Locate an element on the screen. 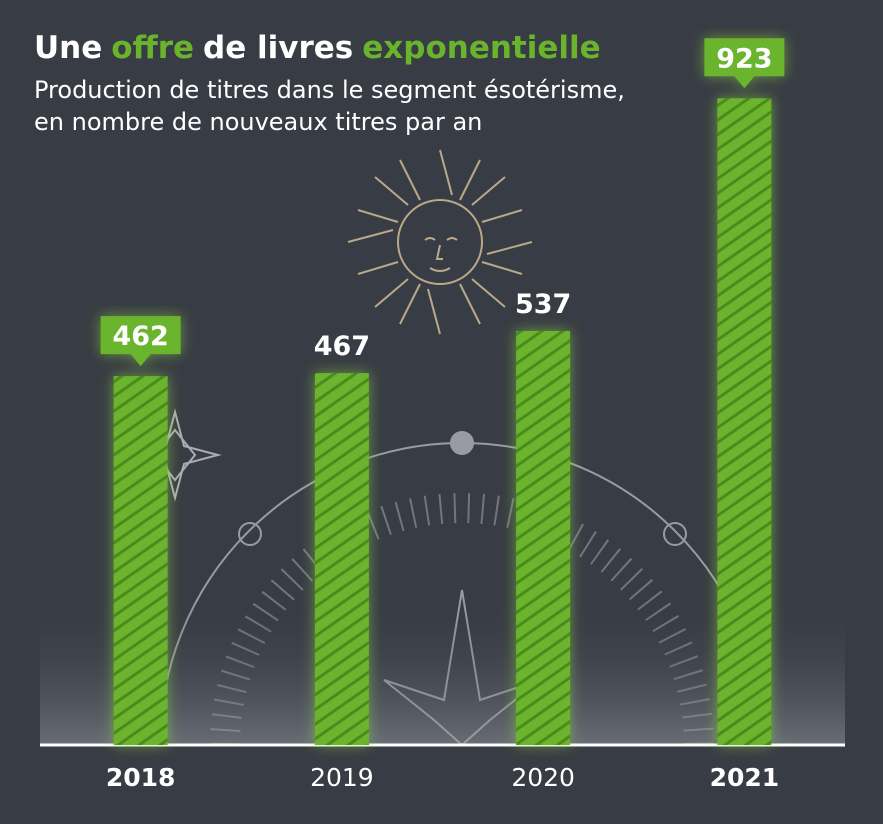 This screenshot has height=824, width=883. title-segment: offre is located at coordinates (152, 48).